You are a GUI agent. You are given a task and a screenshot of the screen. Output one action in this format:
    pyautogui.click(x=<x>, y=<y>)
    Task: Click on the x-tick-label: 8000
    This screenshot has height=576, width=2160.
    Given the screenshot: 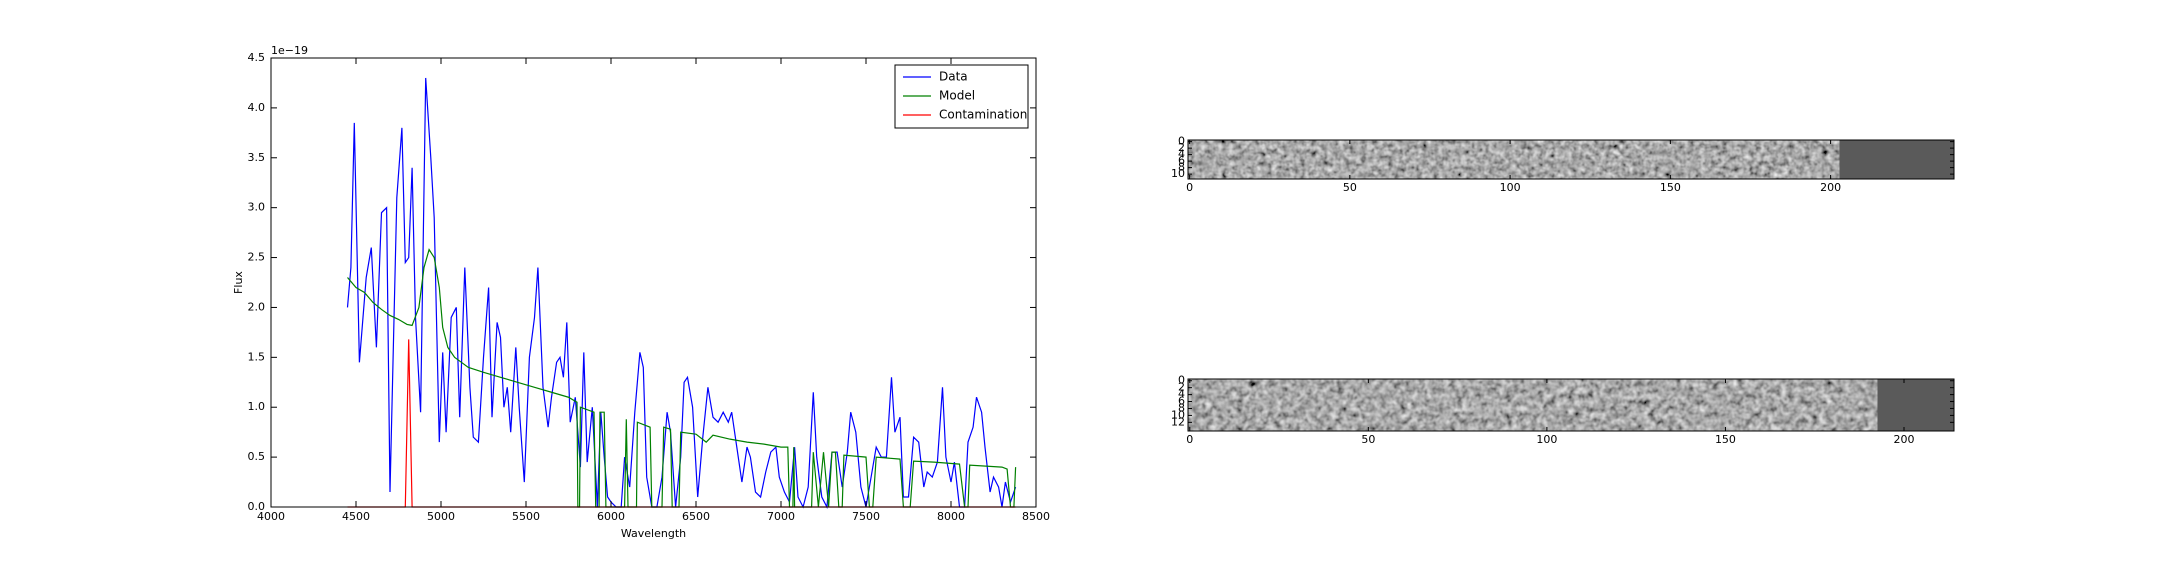 What is the action you would take?
    pyautogui.click(x=951, y=516)
    